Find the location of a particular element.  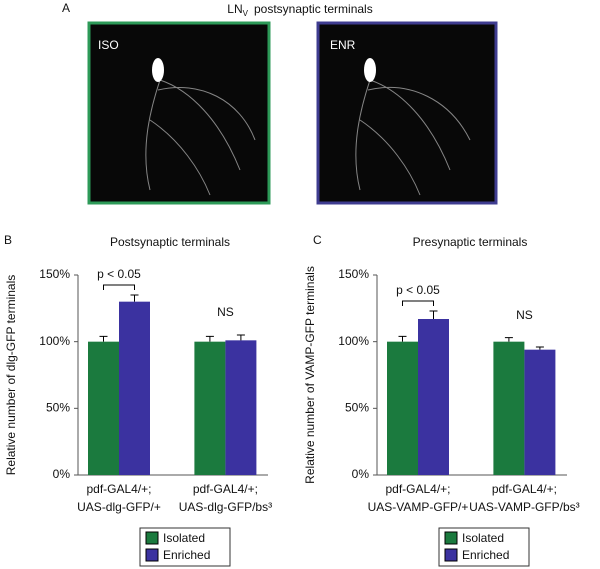

chart-title: Postsynaptic terminals is located at coordinates (170, 242).